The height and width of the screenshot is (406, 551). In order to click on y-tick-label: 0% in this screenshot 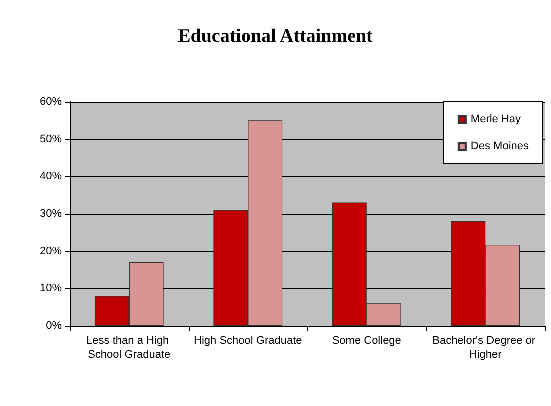, I will do `click(54, 326)`.